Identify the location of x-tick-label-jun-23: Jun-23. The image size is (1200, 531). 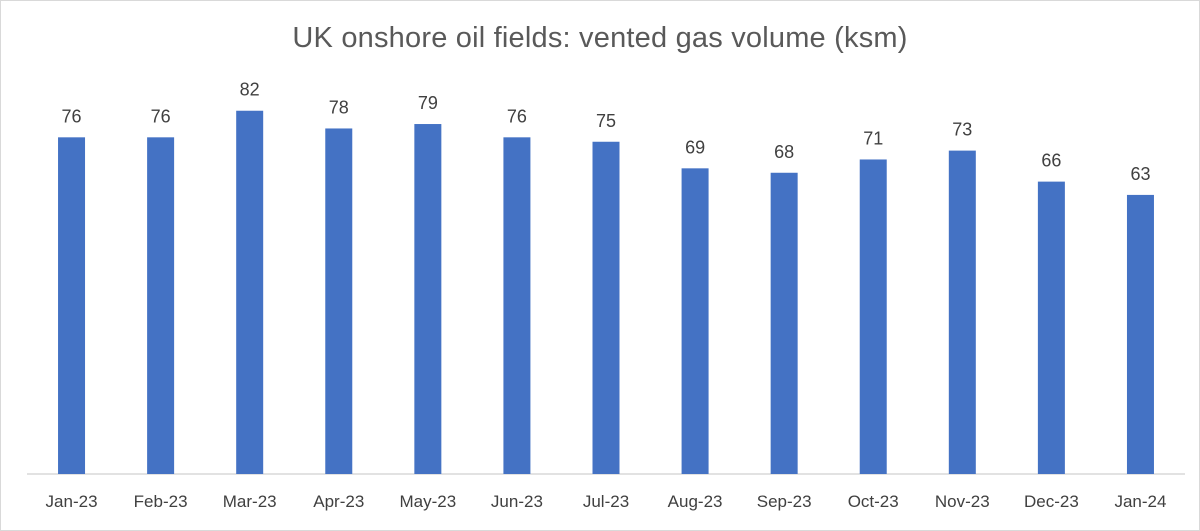
(517, 501).